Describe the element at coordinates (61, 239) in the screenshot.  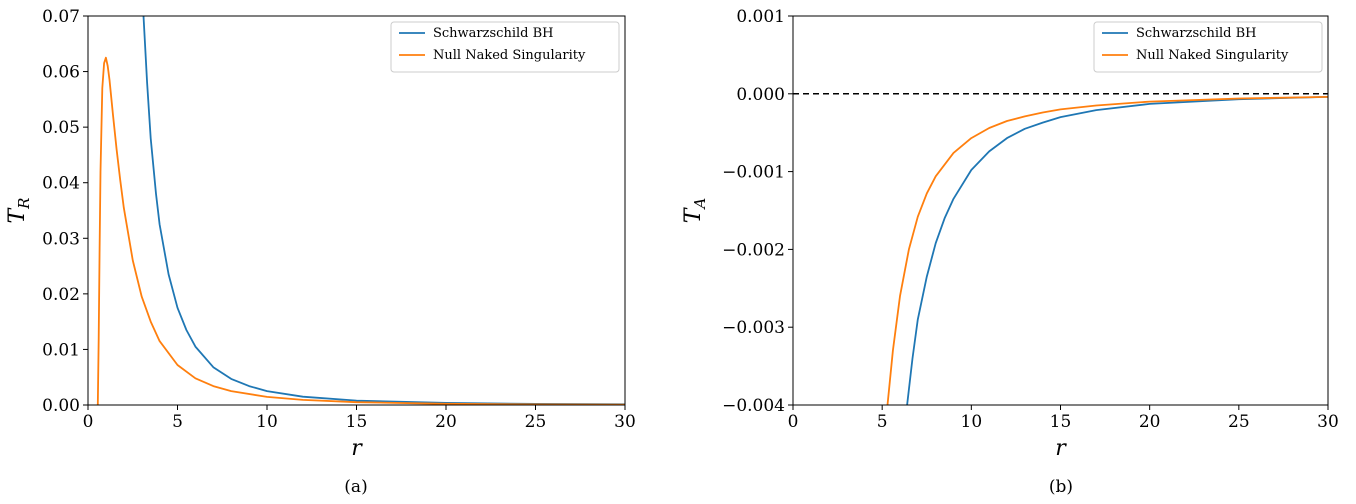
I see `y-tick-label: 0.03` at that location.